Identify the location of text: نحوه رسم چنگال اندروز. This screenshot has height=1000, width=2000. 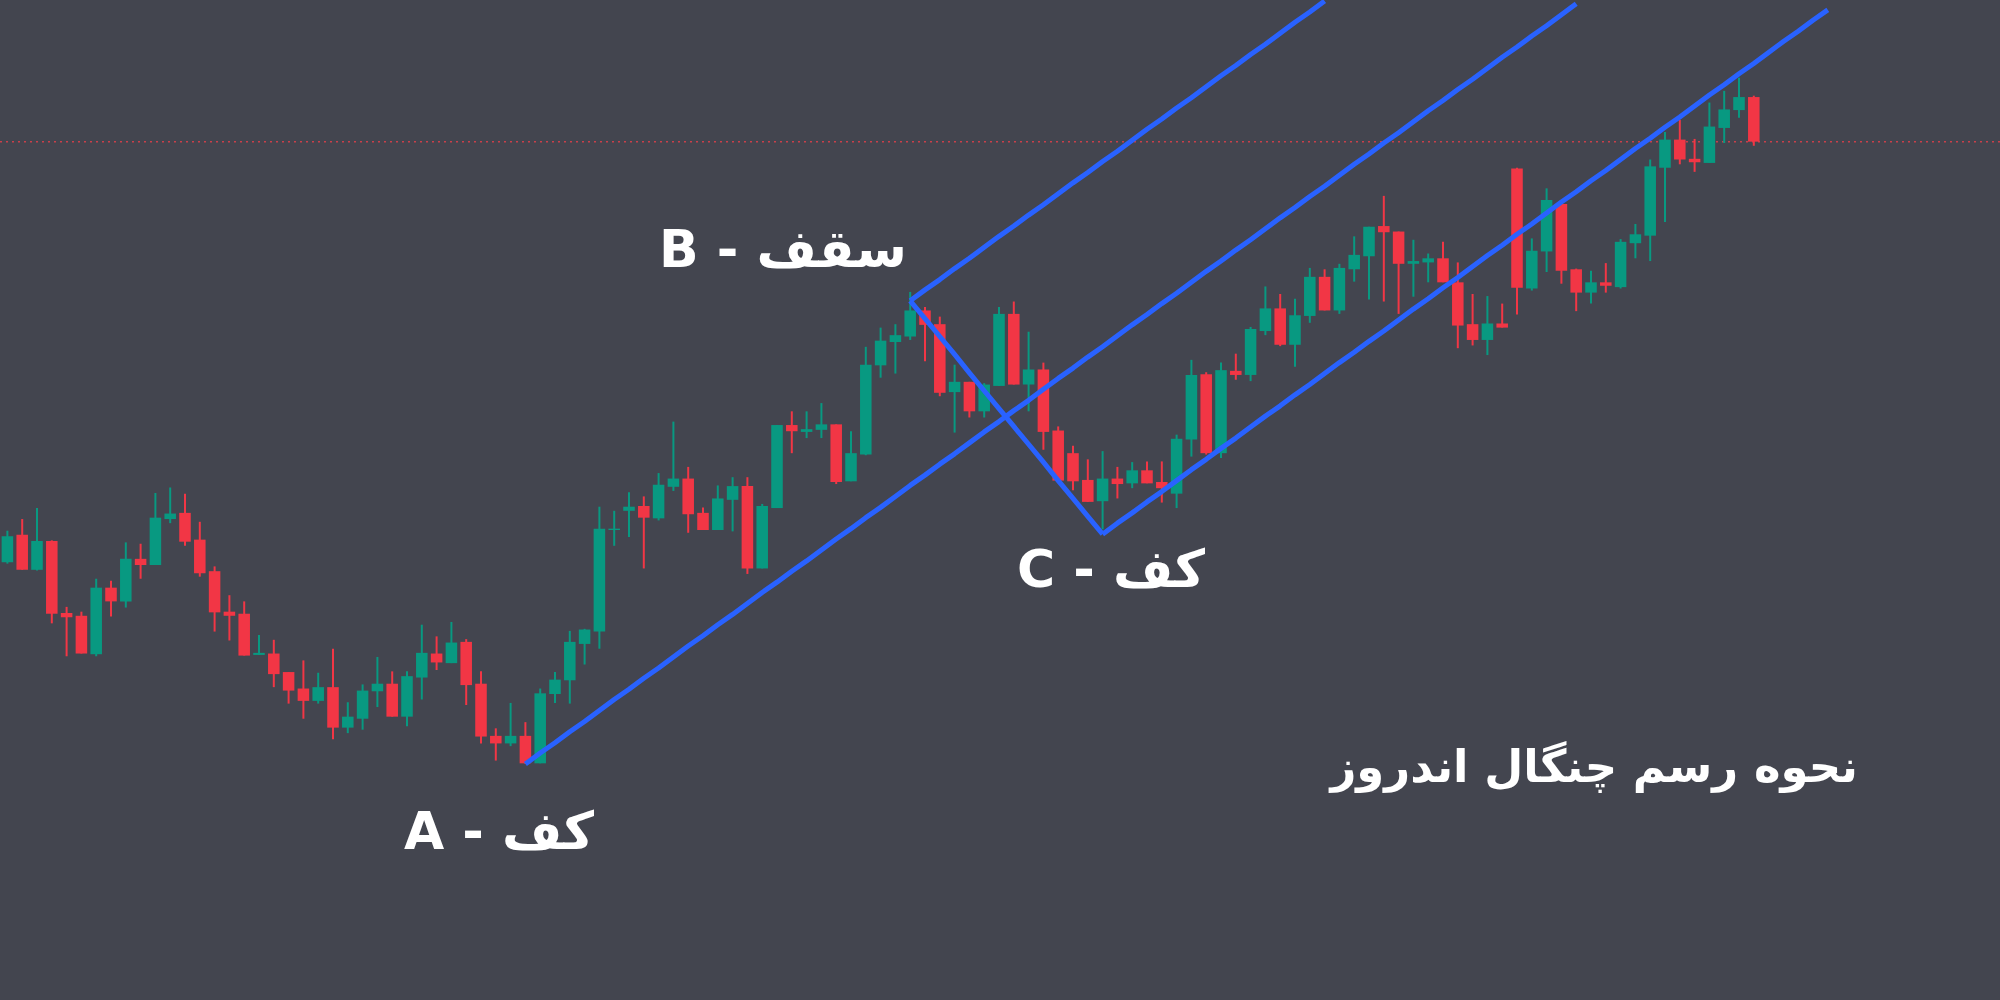
(1593, 766).